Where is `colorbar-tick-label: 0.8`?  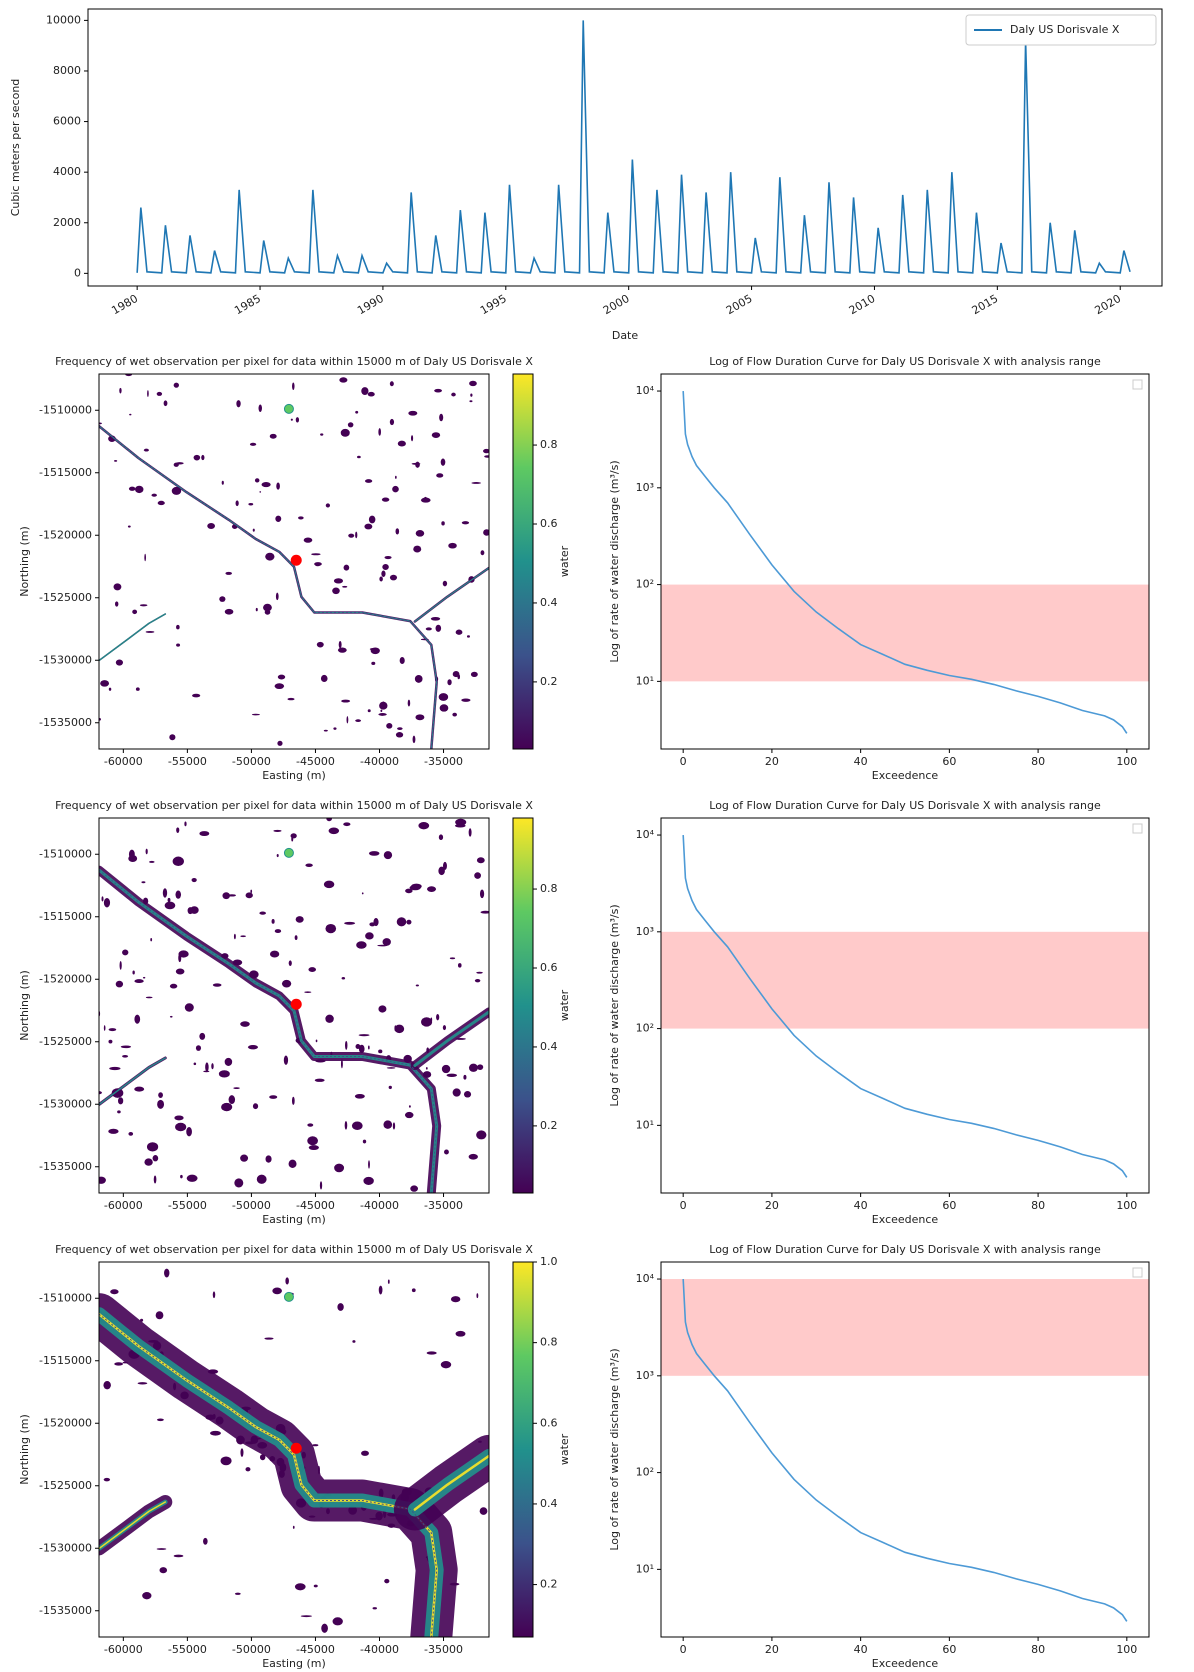
colorbar-tick-label: 0.8 is located at coordinates (549, 888).